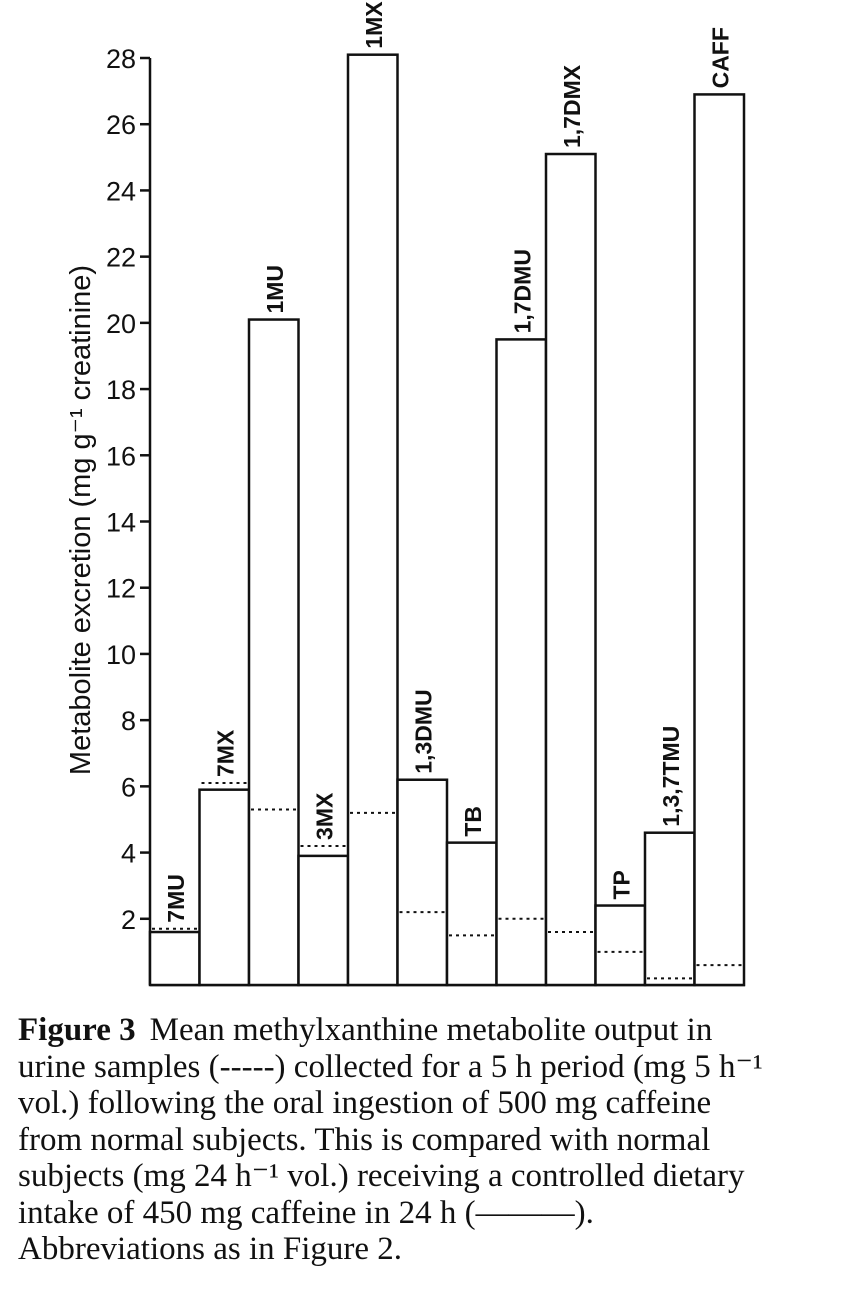 The height and width of the screenshot is (1303, 843). Describe the element at coordinates (121, 125) in the screenshot. I see `y-tick-label: 26` at that location.